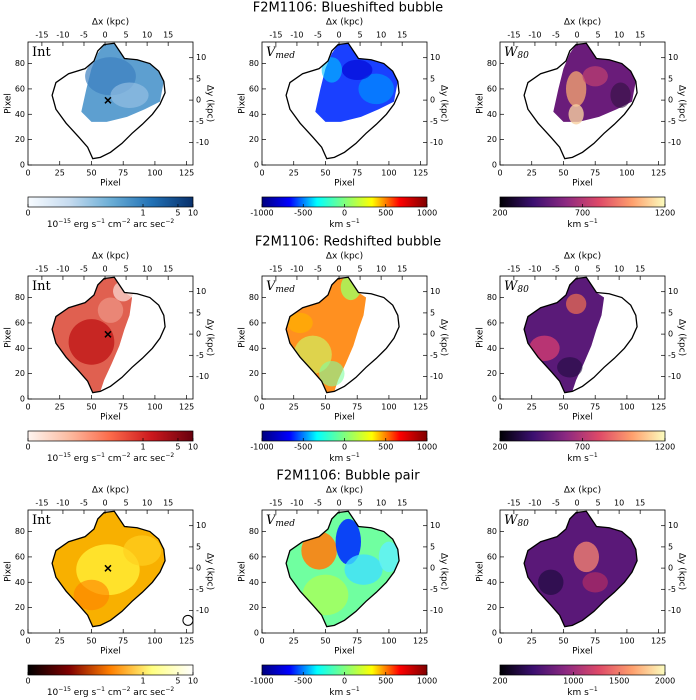 This screenshot has height=700, width=696. I want to click on y-tick-label: 0, so click(22, 165).